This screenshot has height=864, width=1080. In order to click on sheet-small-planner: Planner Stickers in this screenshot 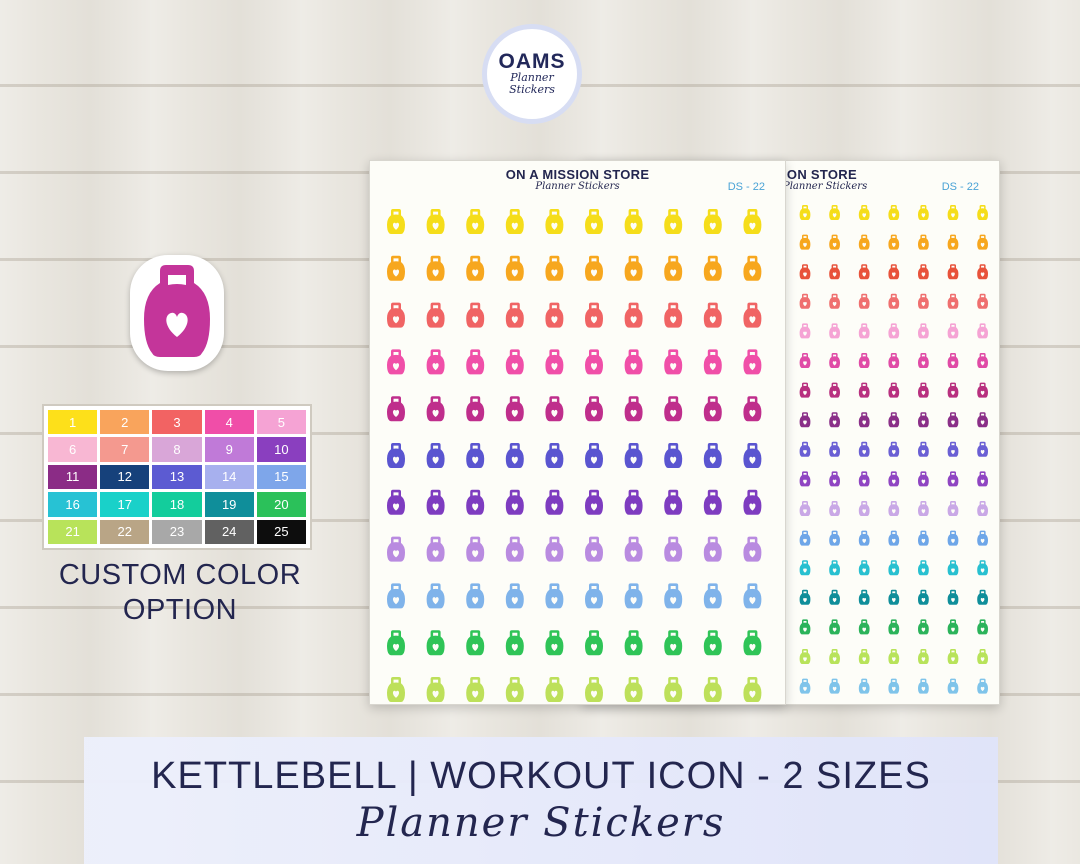, I will do `click(825, 186)`.